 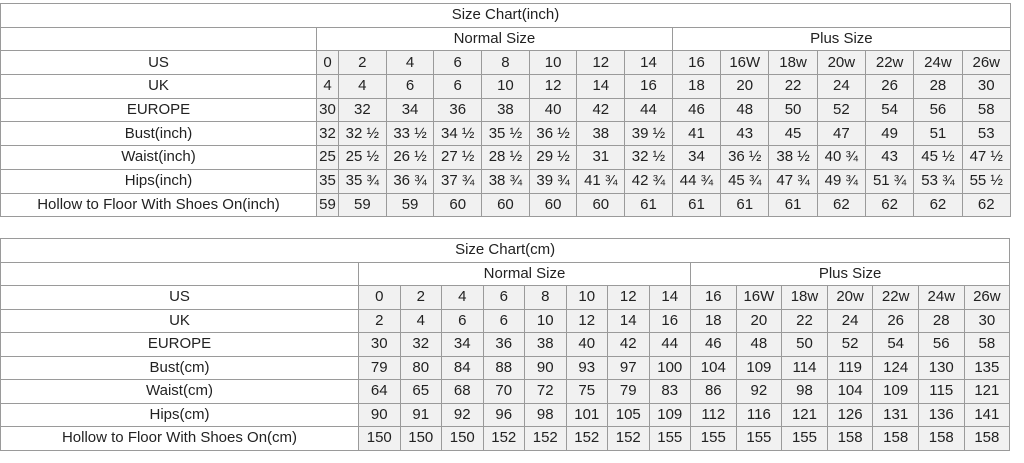 What do you see at coordinates (938, 205) in the screenshot?
I see `table-cell: 62` at bounding box center [938, 205].